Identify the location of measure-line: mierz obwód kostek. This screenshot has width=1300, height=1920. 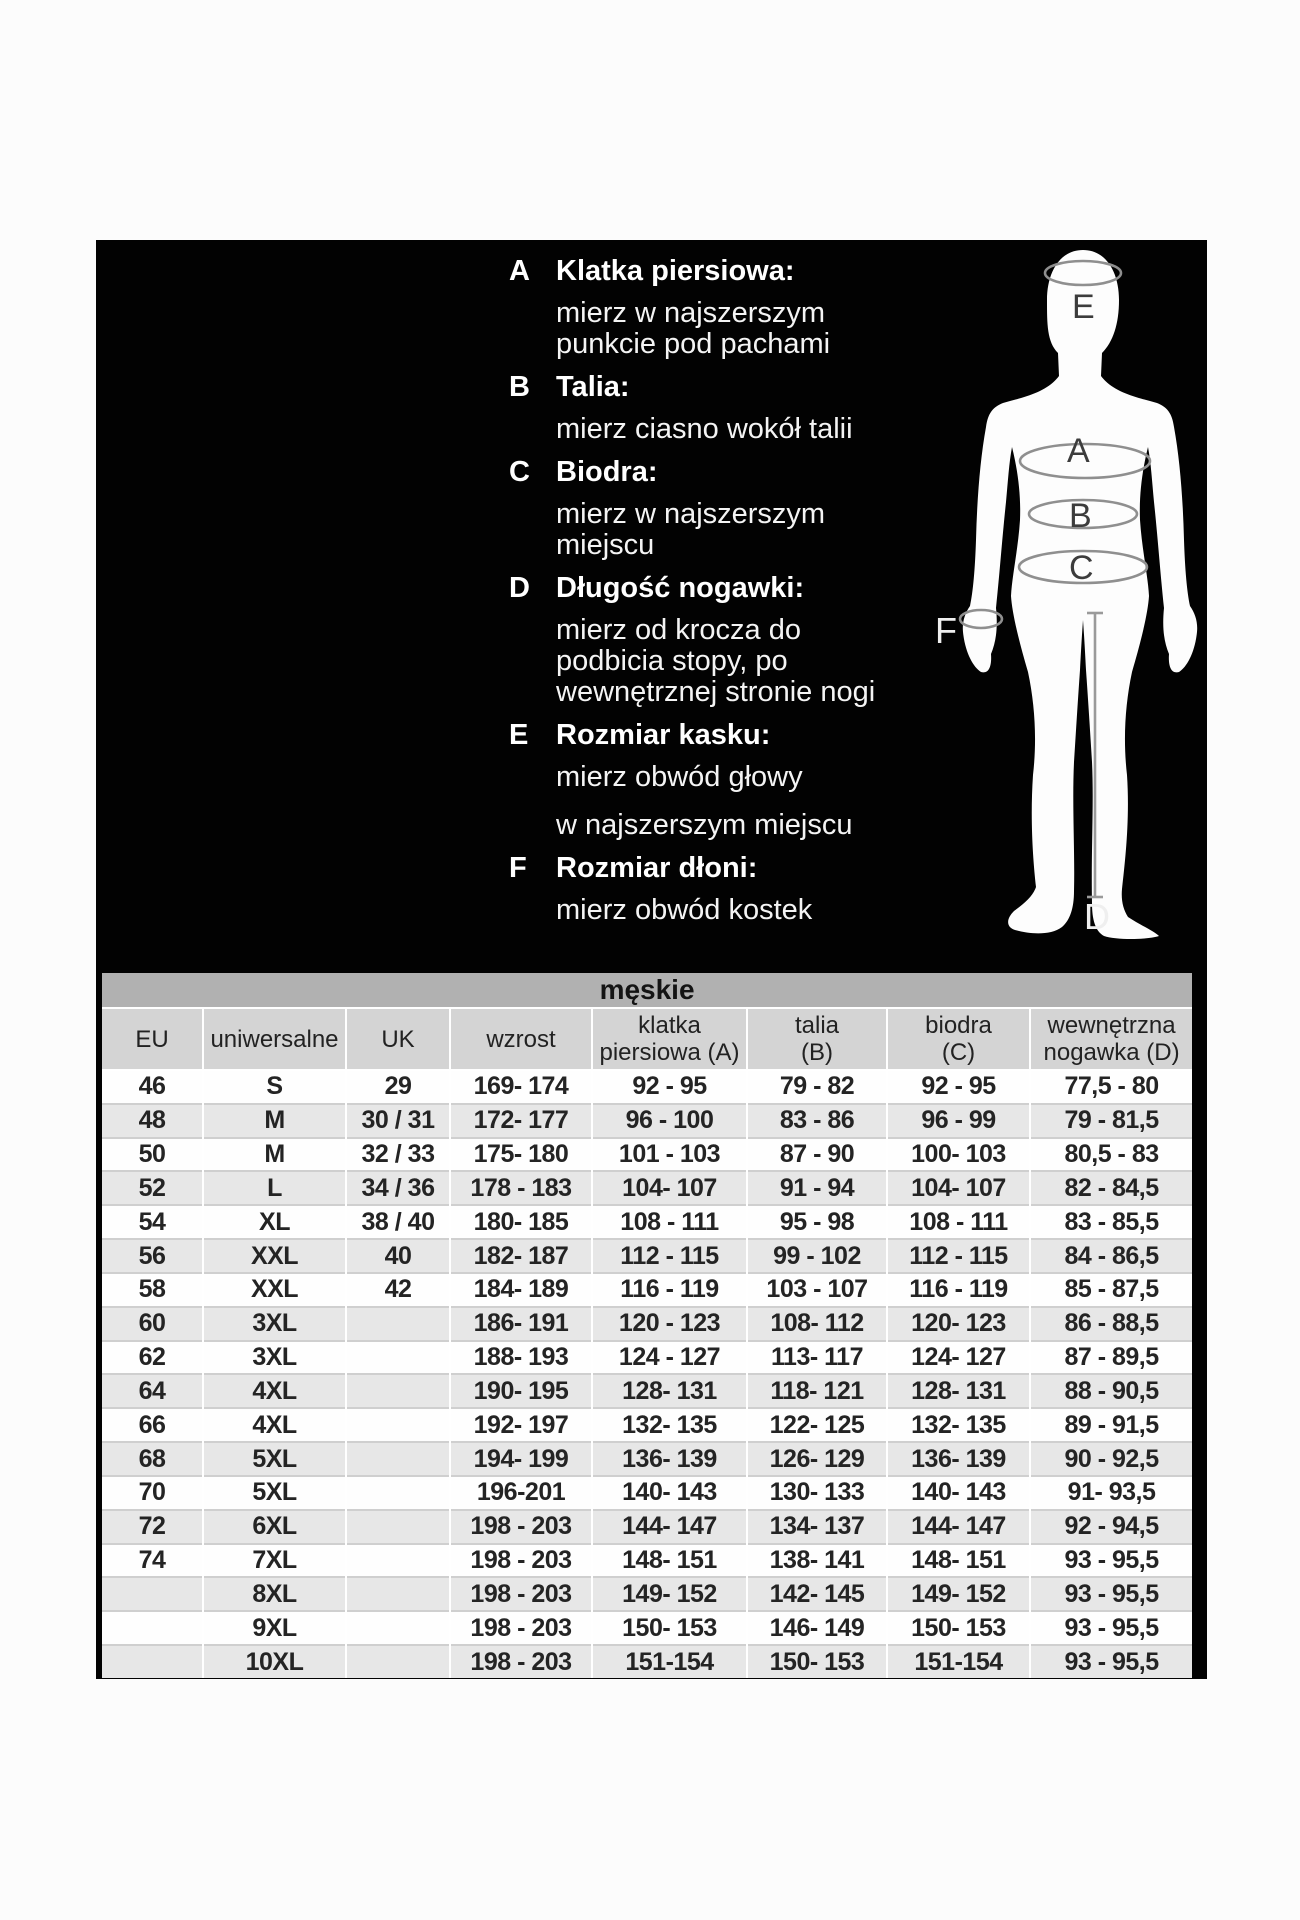
(684, 910).